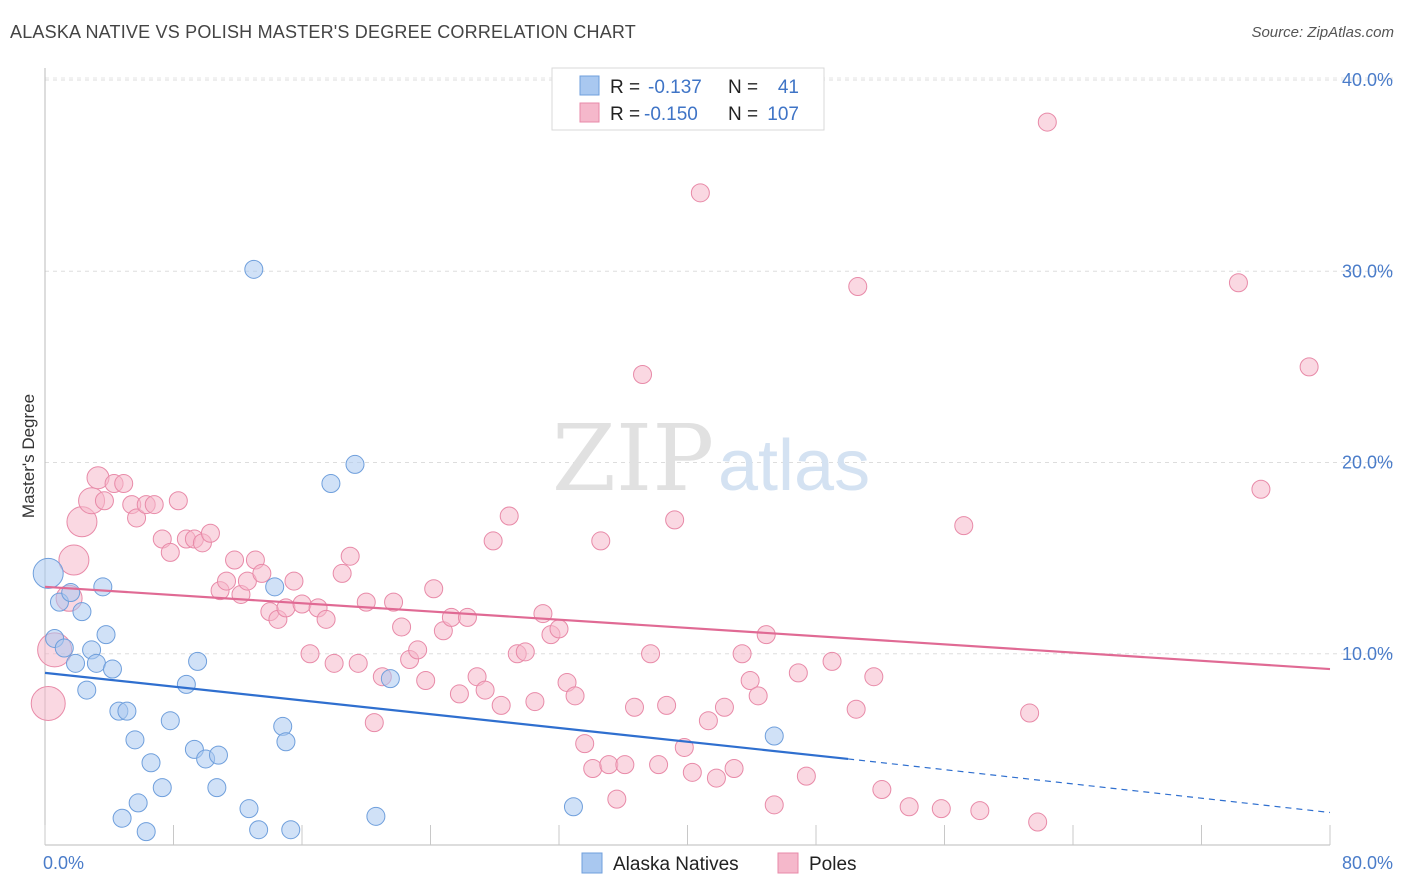  I want to click on bottom-legend-label-alaska: Alaska Natives, so click(676, 864).